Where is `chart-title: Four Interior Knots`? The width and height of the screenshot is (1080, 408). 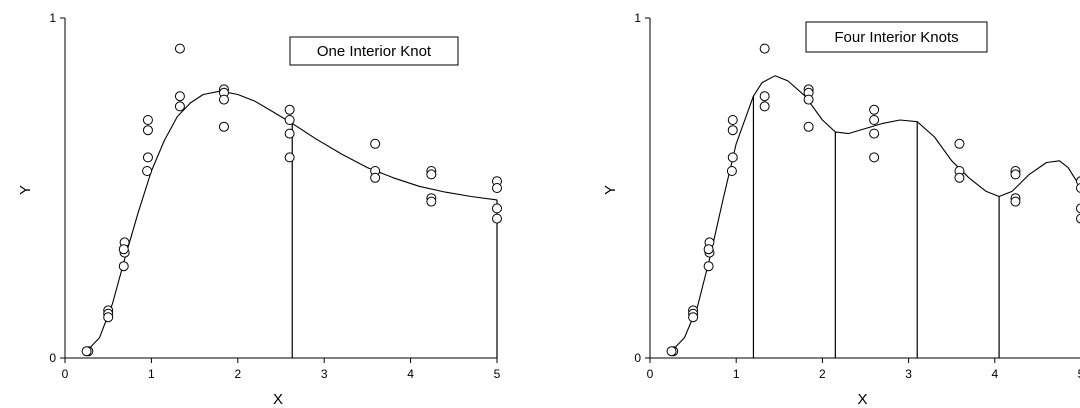
chart-title: Four Interior Knots is located at coordinates (896, 37).